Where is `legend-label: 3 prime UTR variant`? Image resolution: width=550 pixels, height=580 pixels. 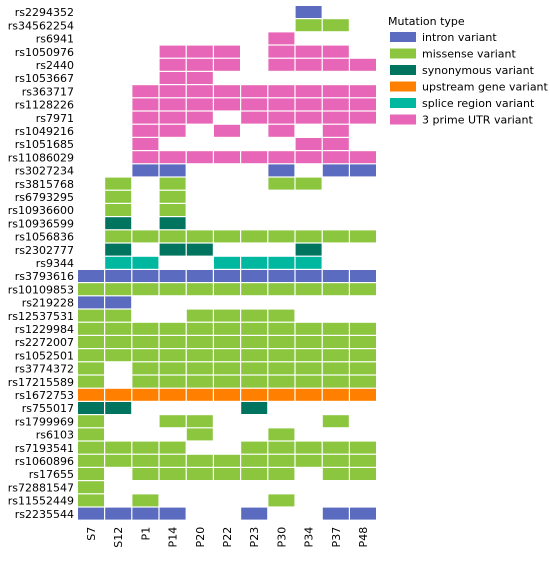
legend-label: 3 prime UTR variant is located at coordinates (477, 120).